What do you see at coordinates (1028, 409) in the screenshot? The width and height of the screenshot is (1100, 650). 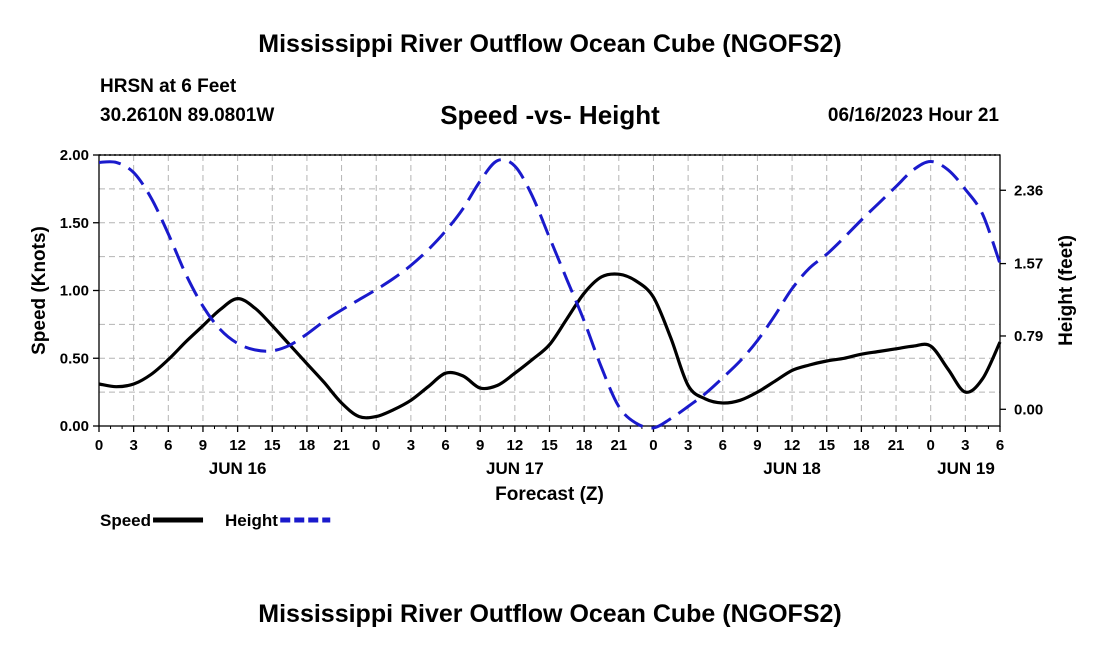 I see `y2-tick-label: 0.00` at bounding box center [1028, 409].